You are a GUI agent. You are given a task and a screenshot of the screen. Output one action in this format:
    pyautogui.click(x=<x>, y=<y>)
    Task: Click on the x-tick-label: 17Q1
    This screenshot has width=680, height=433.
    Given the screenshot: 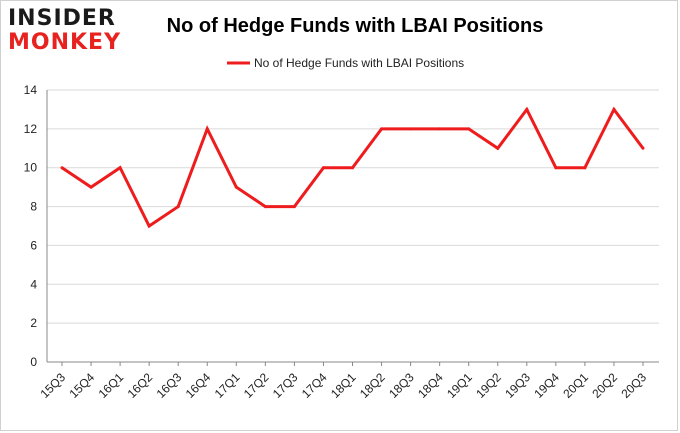 What is the action you would take?
    pyautogui.click(x=227, y=385)
    